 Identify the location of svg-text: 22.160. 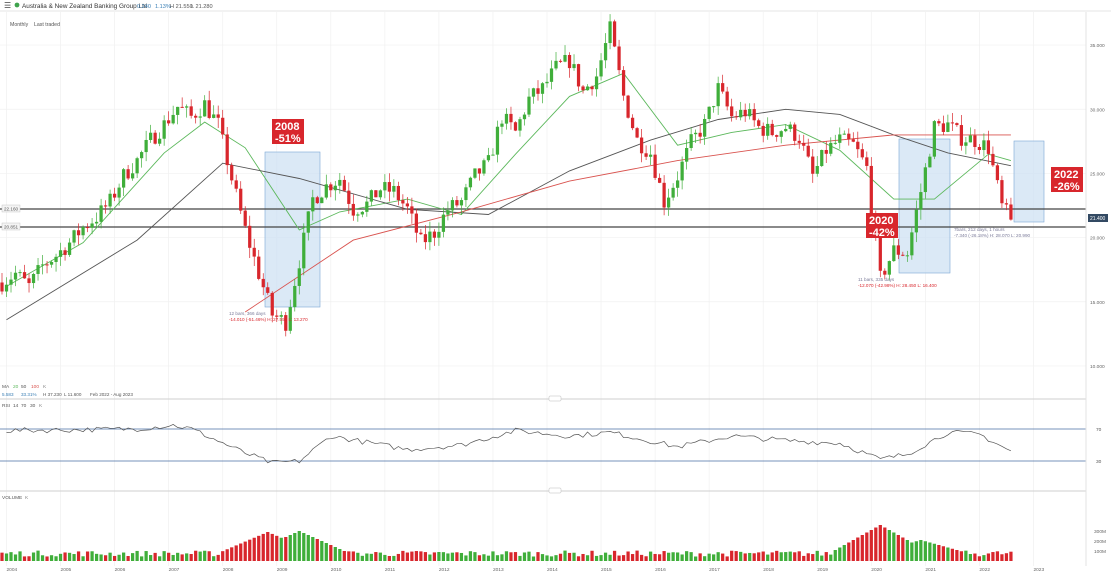
(11, 209).